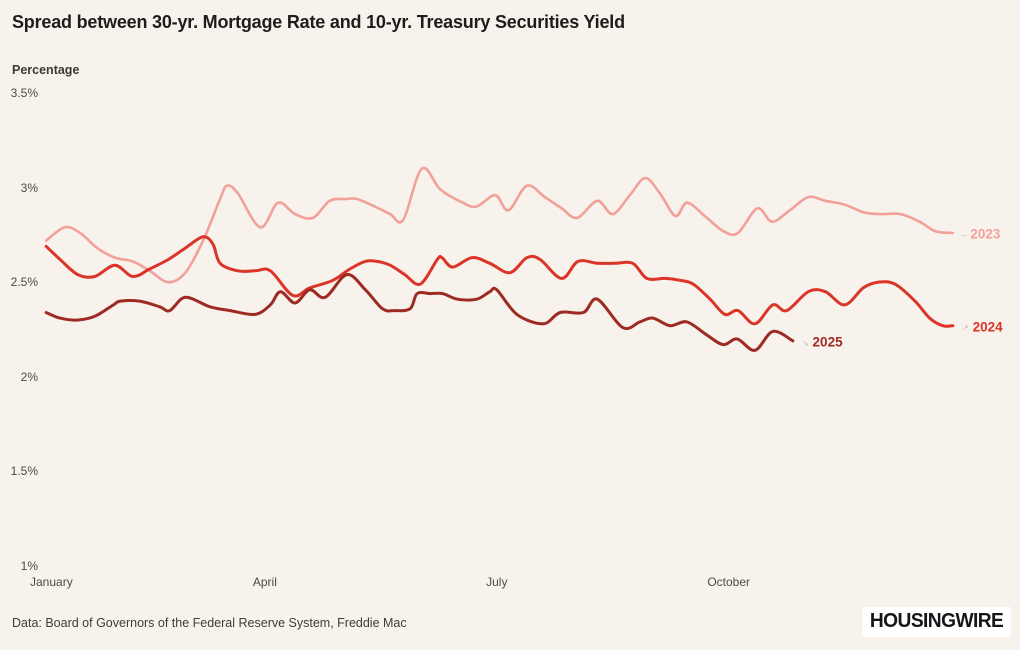 The image size is (1020, 650). I want to click on x-tick-label: July, so click(497, 582).